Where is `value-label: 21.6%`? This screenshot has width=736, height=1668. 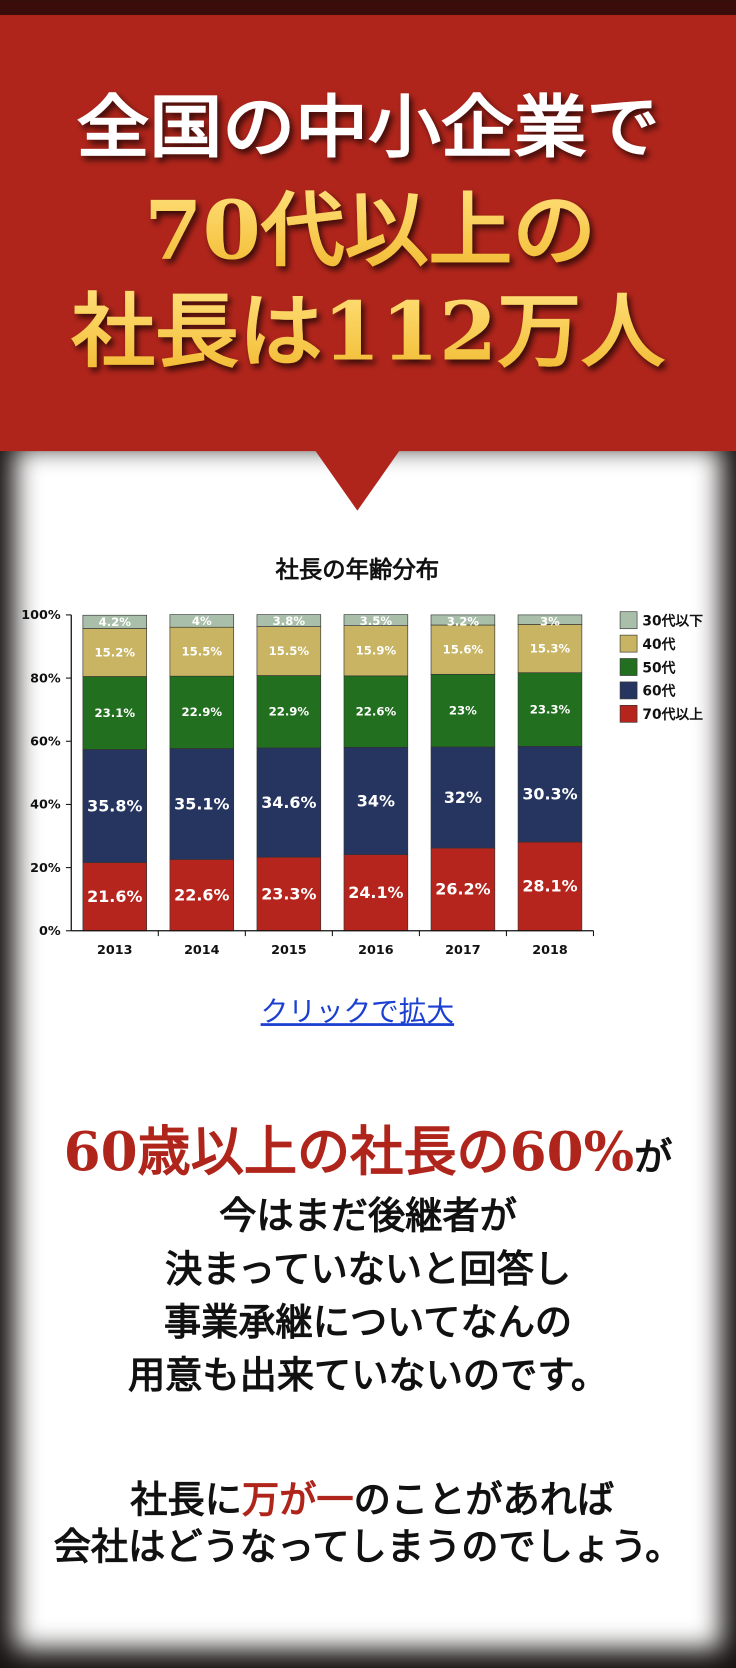
value-label: 21.6% is located at coordinates (114, 896).